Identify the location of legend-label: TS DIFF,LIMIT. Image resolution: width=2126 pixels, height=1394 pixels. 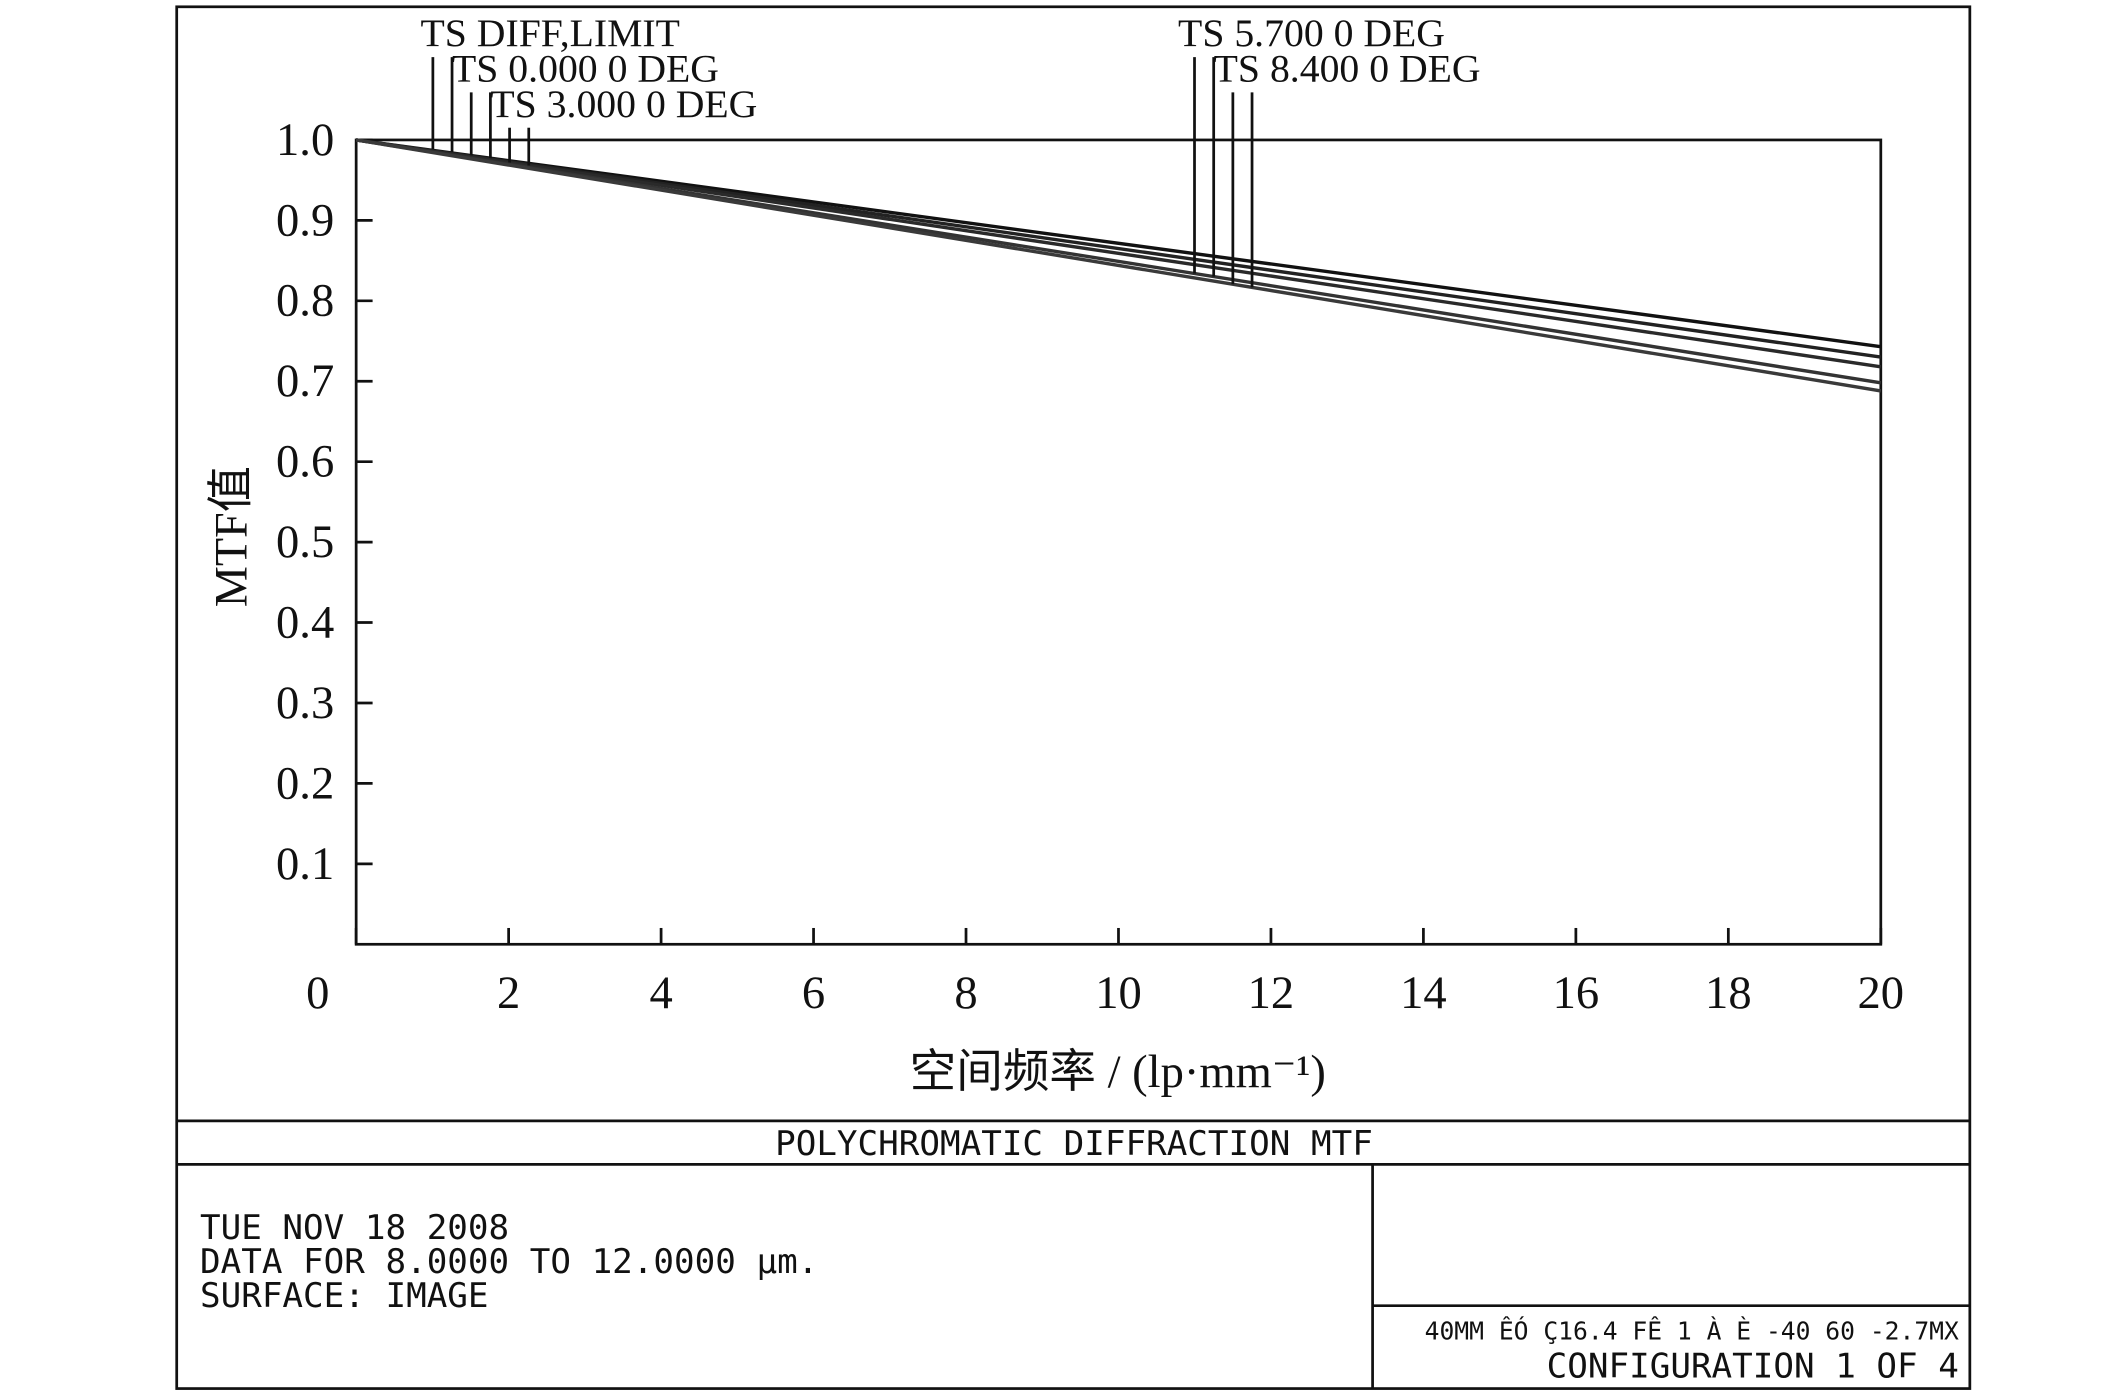
(550, 33).